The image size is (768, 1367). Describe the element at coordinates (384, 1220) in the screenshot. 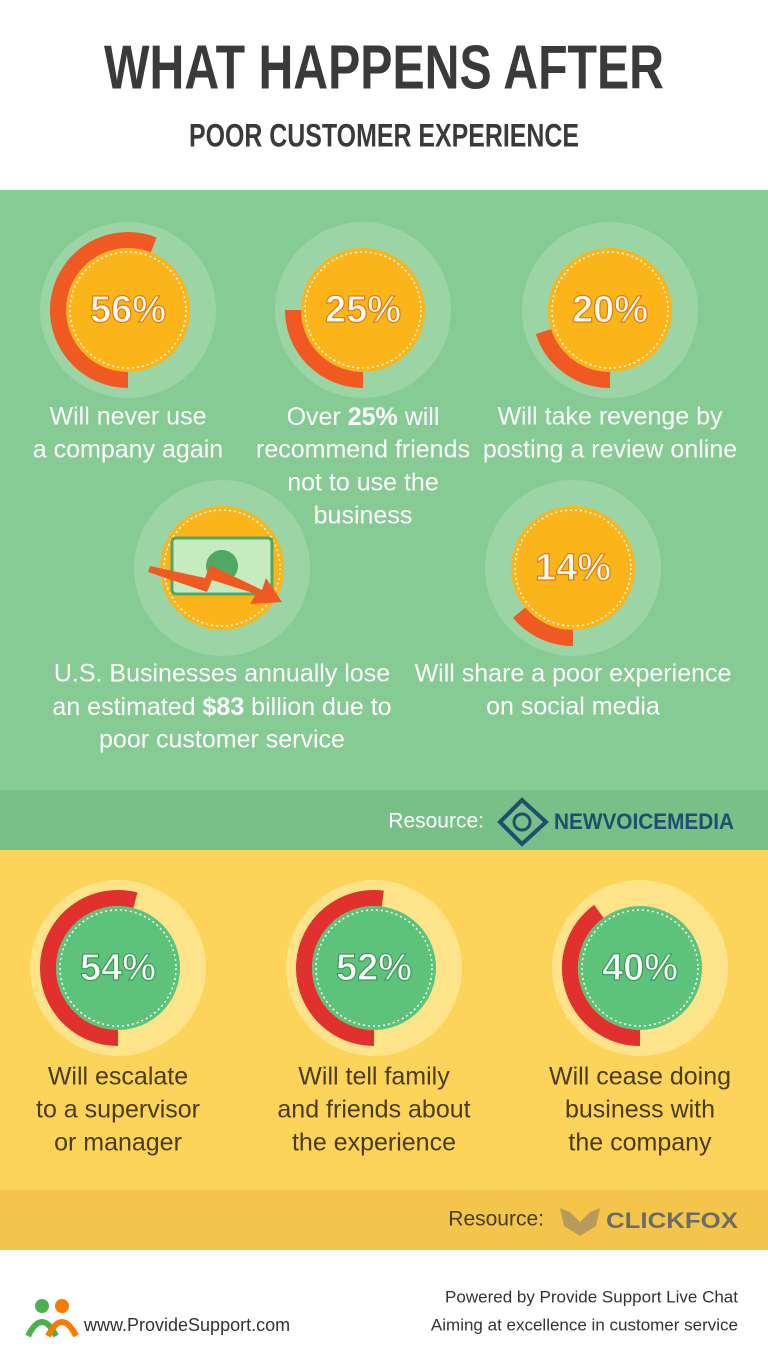

I see `yellow-resource-bg` at that location.